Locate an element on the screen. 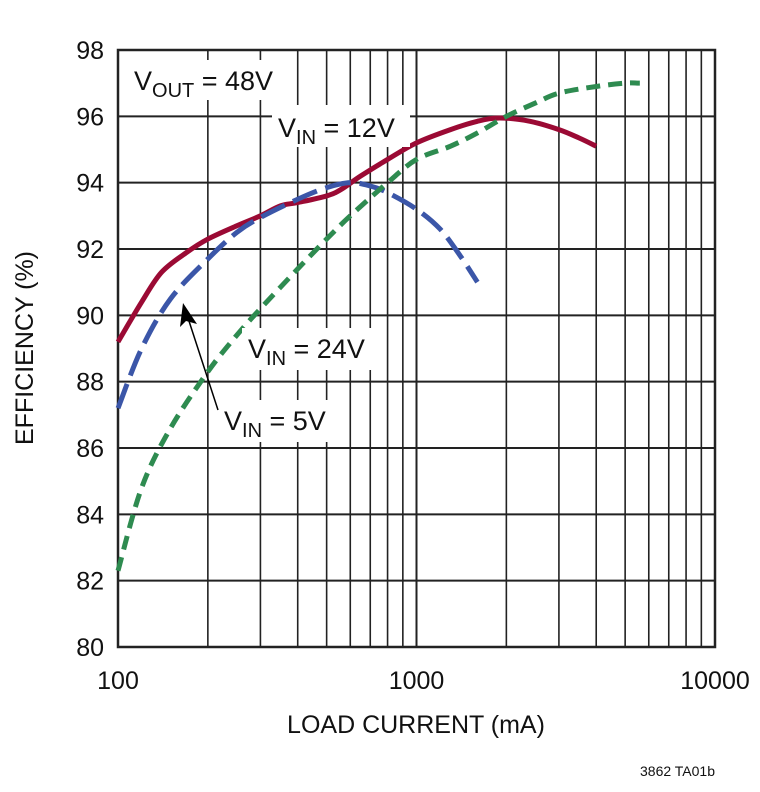 The height and width of the screenshot is (792, 760). y-tick-label: 80 is located at coordinates (90, 648).